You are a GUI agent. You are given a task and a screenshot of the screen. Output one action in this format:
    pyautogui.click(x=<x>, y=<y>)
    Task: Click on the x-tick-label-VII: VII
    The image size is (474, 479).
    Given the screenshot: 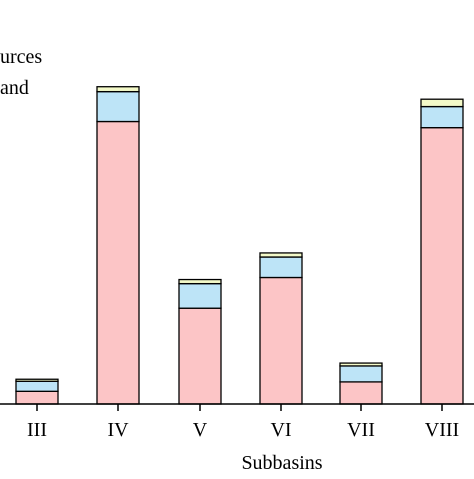 What is the action you would take?
    pyautogui.click(x=361, y=430)
    